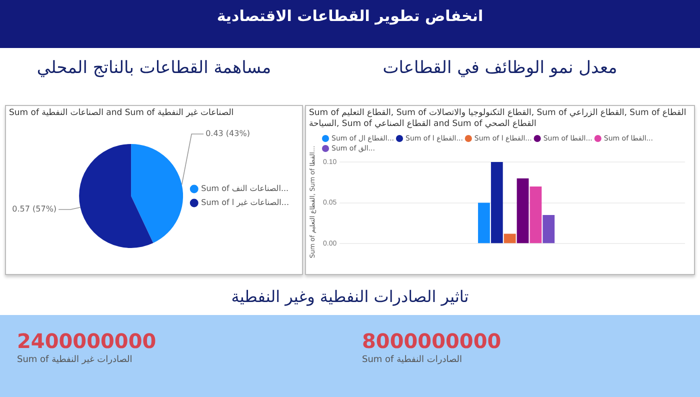 The width and height of the screenshot is (700, 397). I want to click on data-label: 0.43 (43%), so click(228, 133).